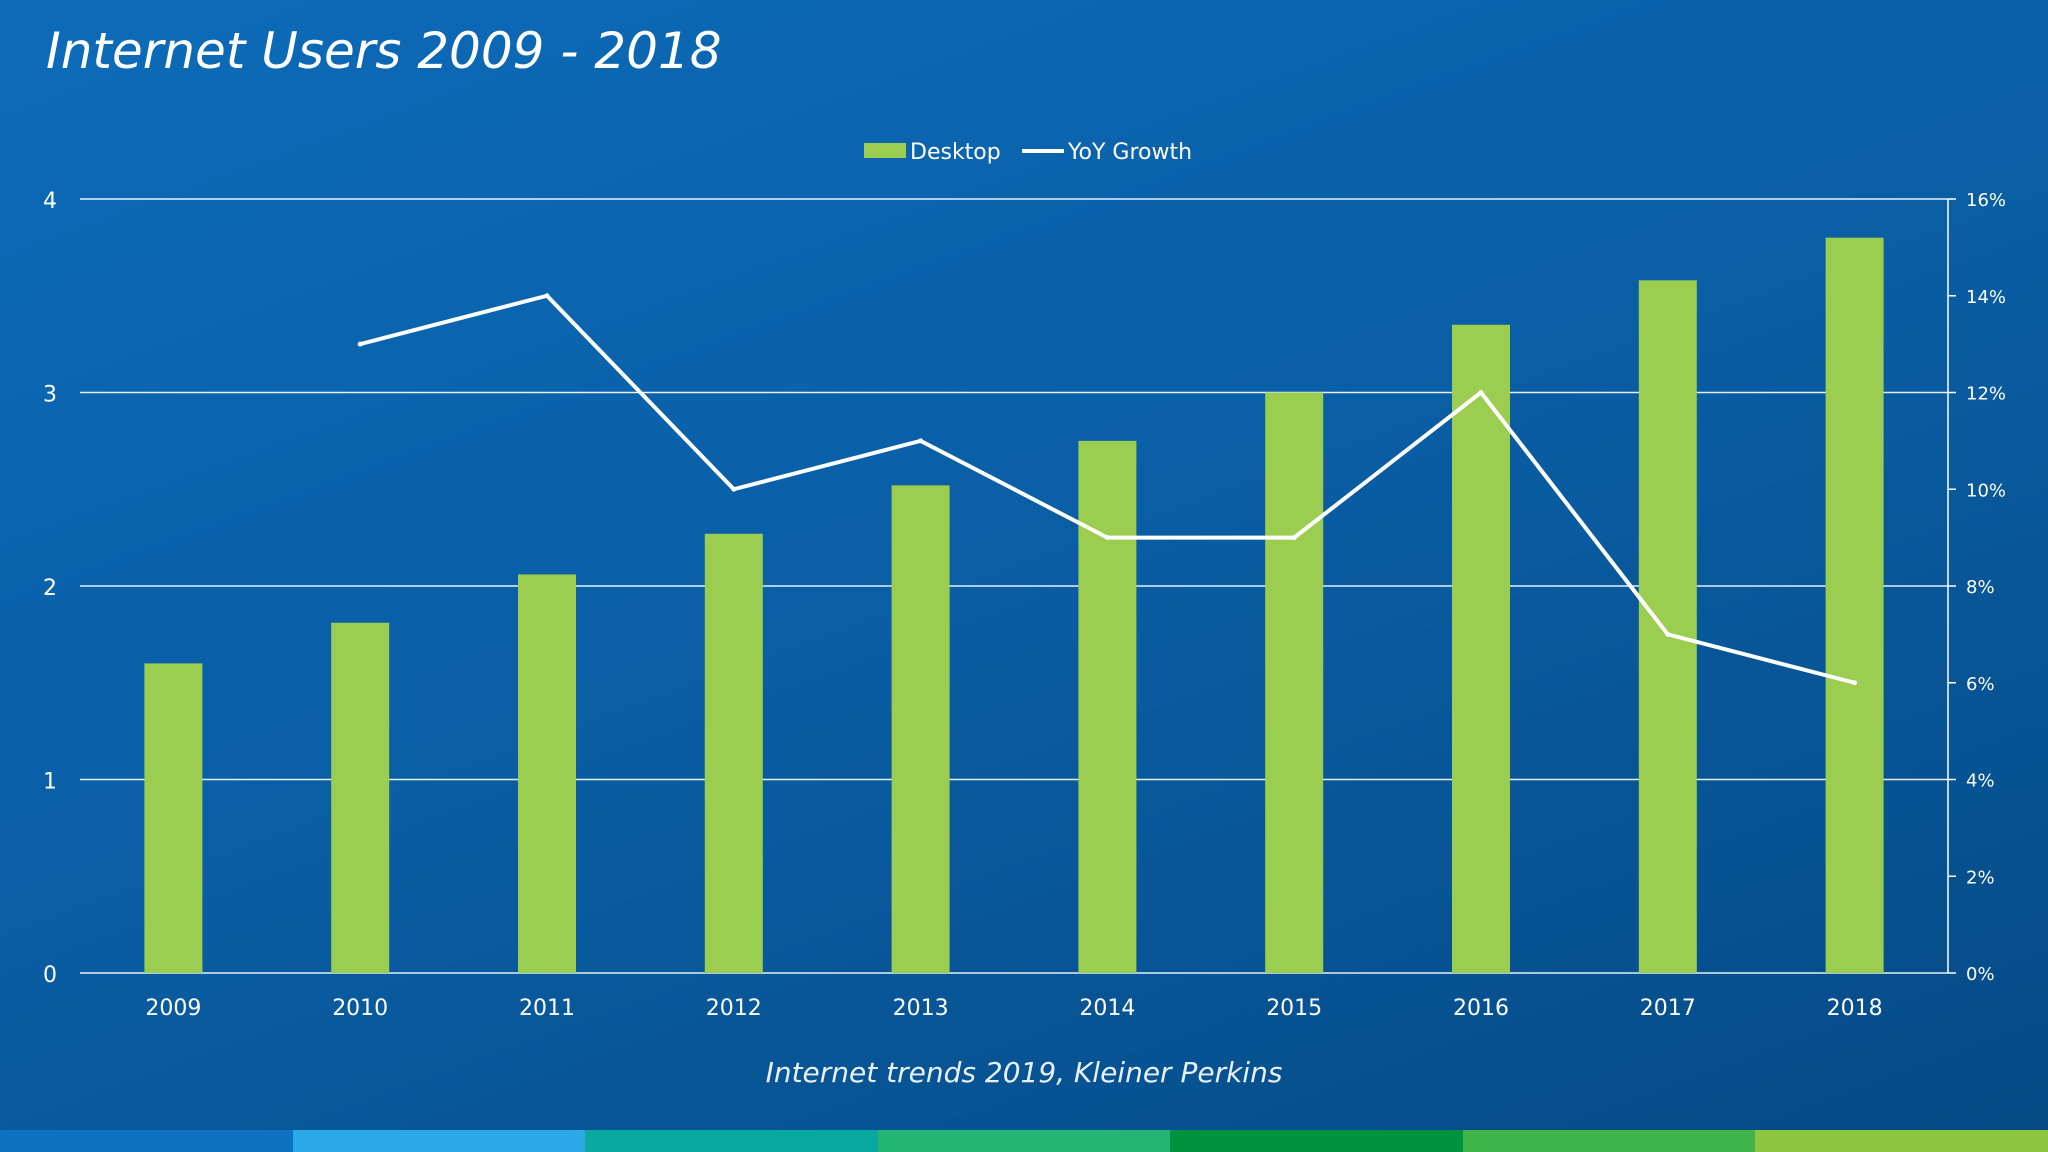  What do you see at coordinates (384, 51) in the screenshot?
I see `chart-title: Internet Users 2009 - 2018` at bounding box center [384, 51].